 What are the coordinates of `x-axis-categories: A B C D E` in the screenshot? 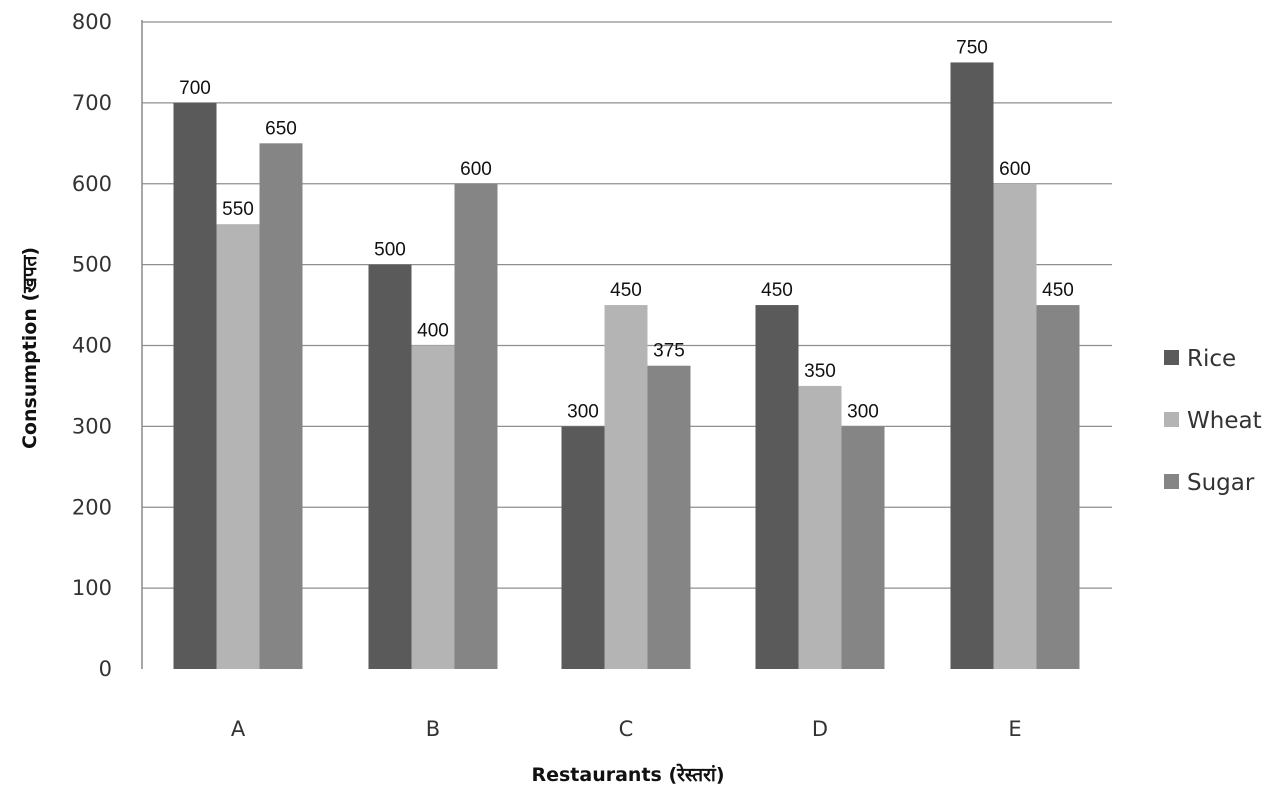 It's located at (626, 729).